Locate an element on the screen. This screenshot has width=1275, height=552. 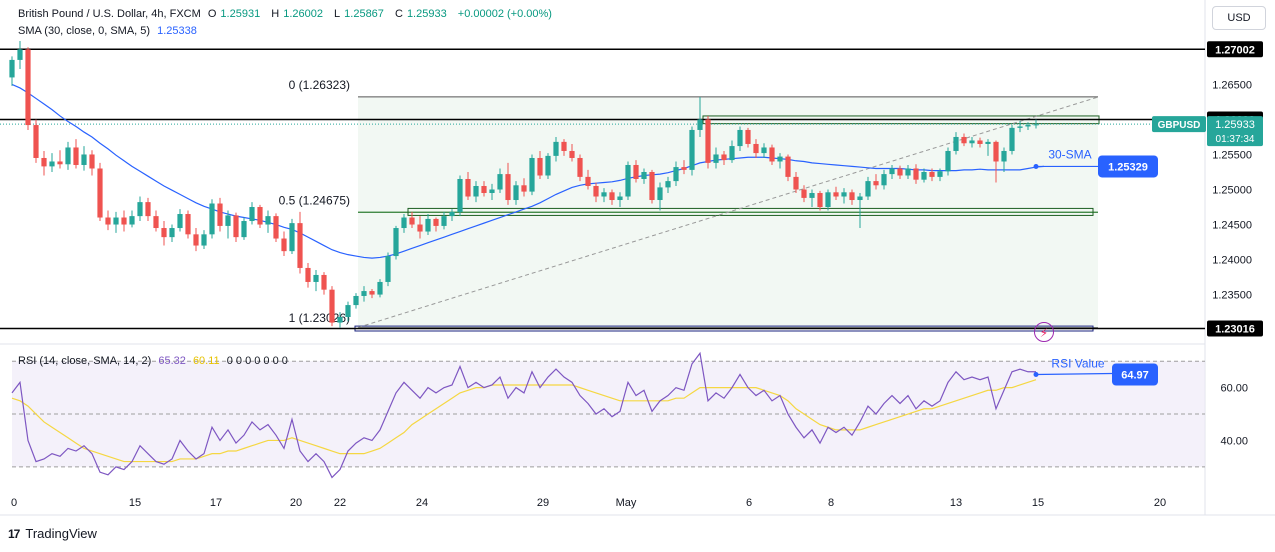
sma-annotation-value: 1.25329 is located at coordinates (1128, 167).